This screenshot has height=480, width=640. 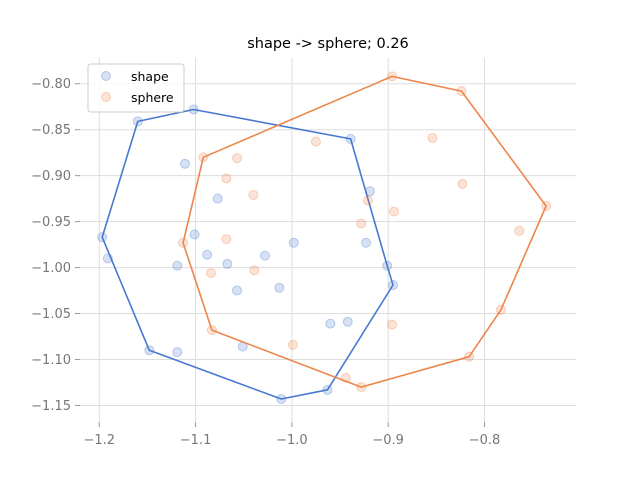 What do you see at coordinates (51, 176) in the screenshot?
I see `y-tick-label: −0.90` at bounding box center [51, 176].